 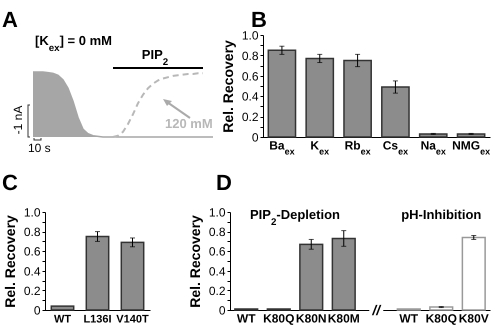 What do you see at coordinates (311, 319) in the screenshot?
I see `x-tick-label: K80N` at bounding box center [311, 319].